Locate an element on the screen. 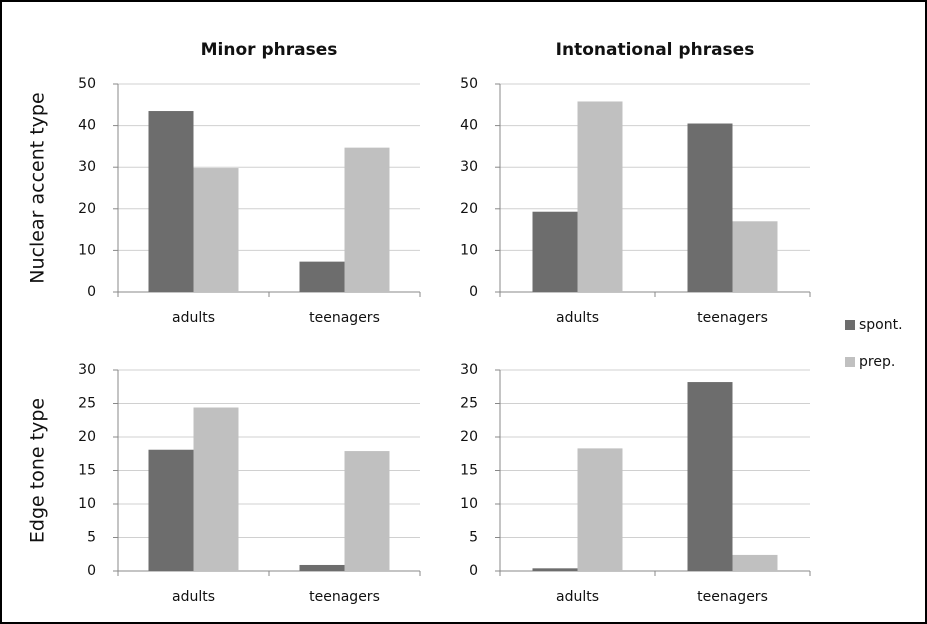 The image size is (927, 624). legend-label: spont. is located at coordinates (881, 325).